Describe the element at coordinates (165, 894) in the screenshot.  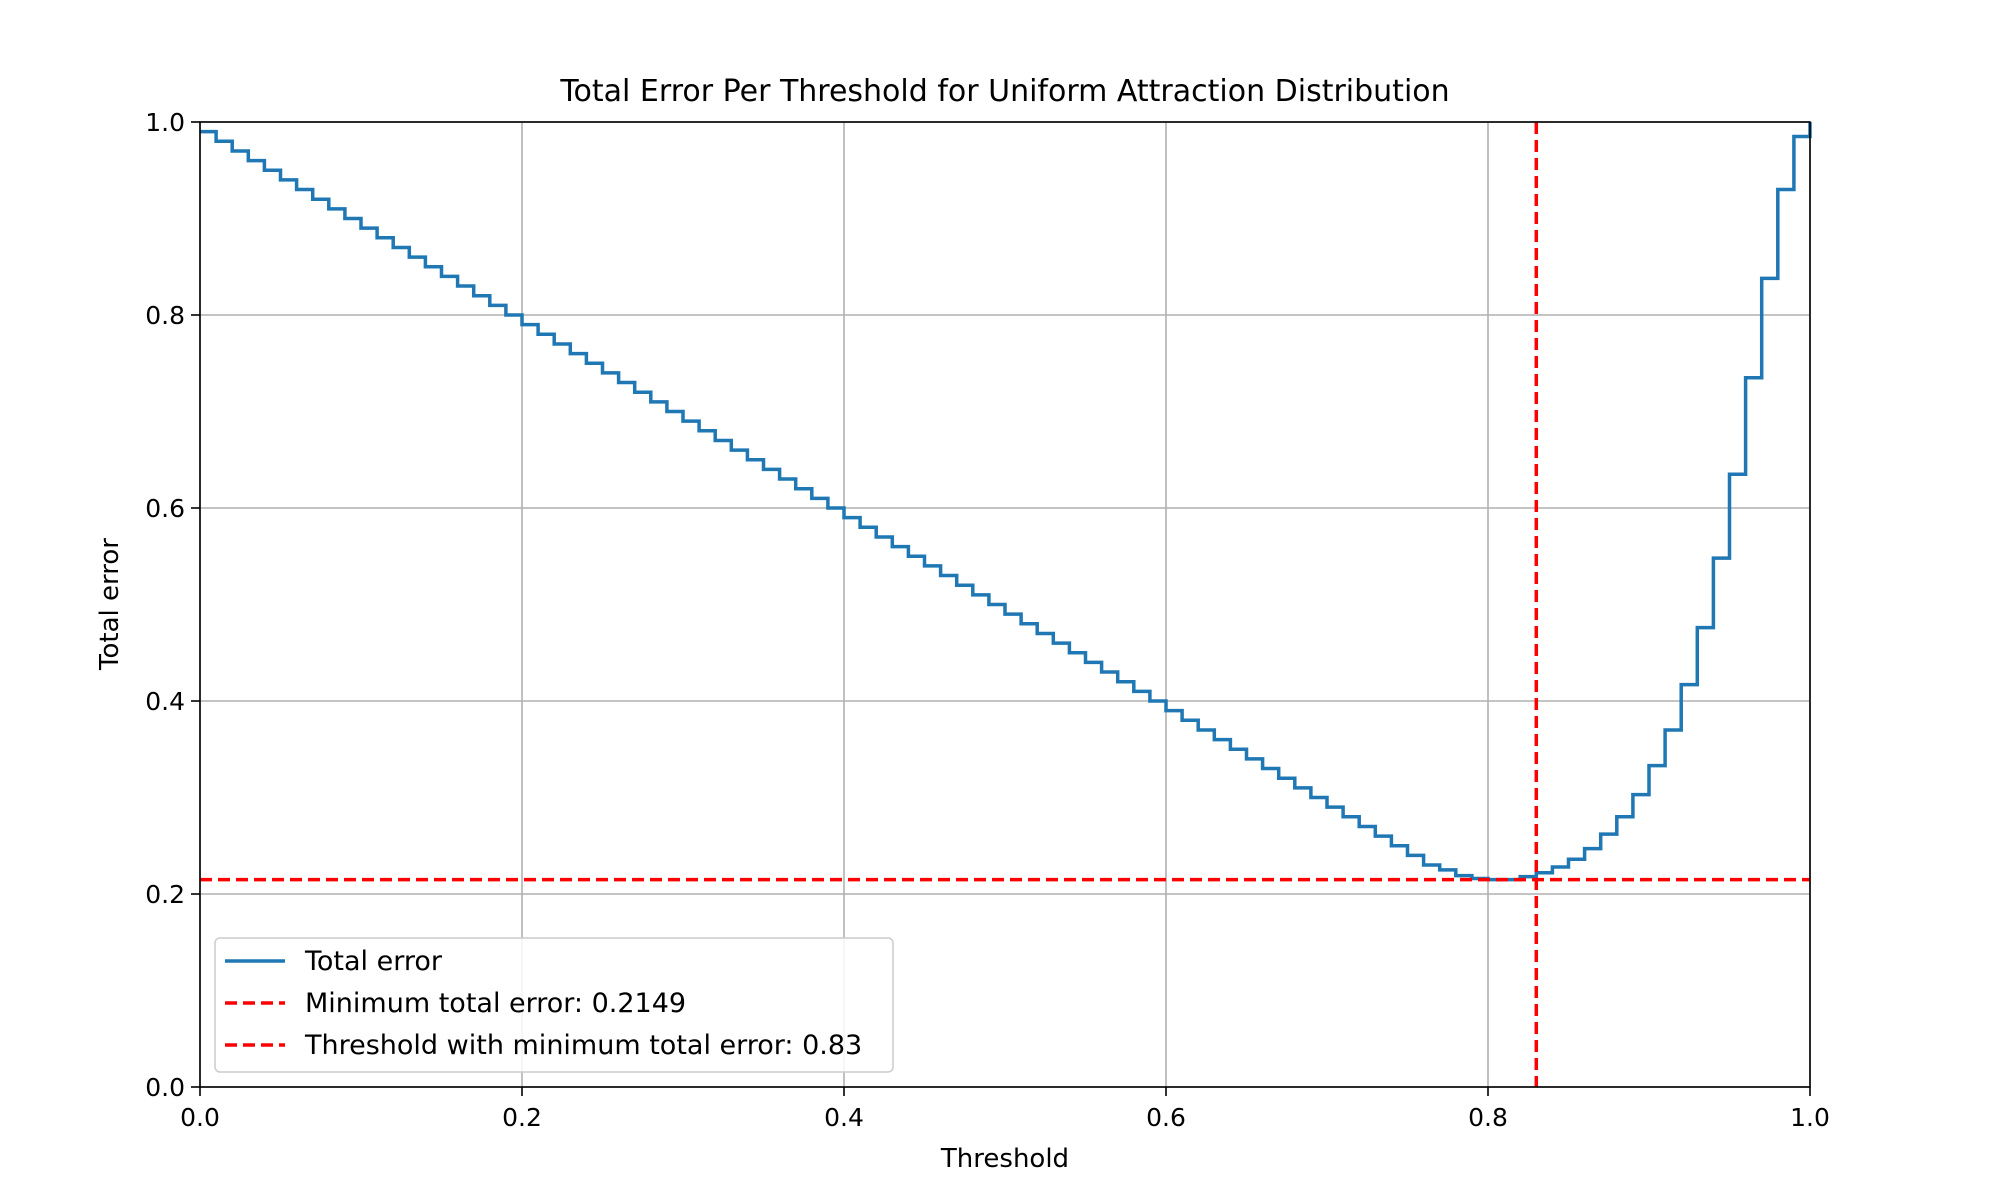
I see `y-tick-label: 0.2` at that location.